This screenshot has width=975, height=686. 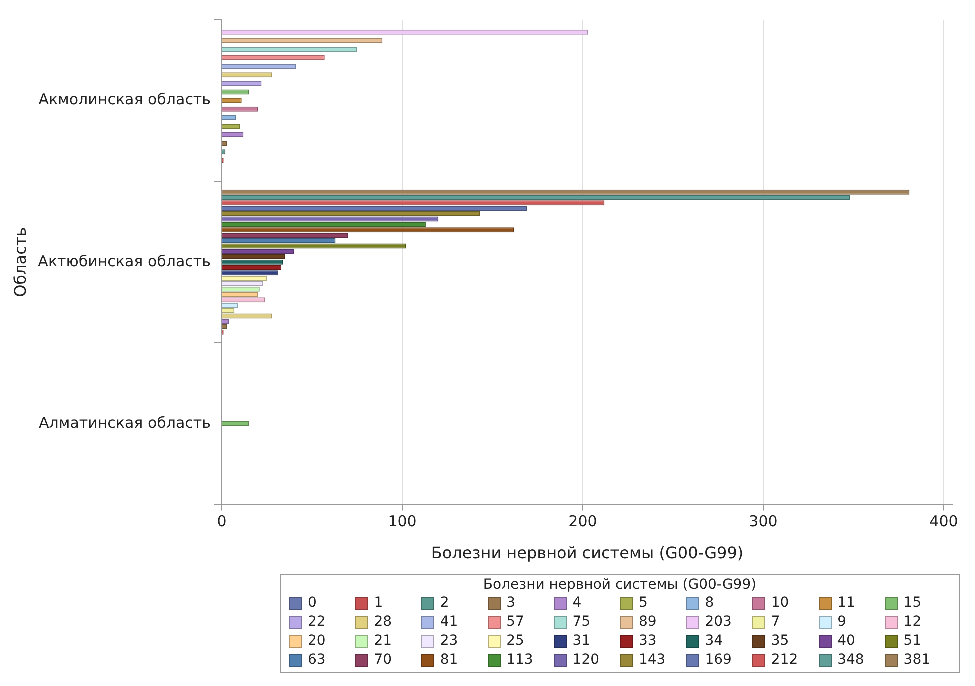 I want to click on legend-label: 10, so click(x=780, y=603).